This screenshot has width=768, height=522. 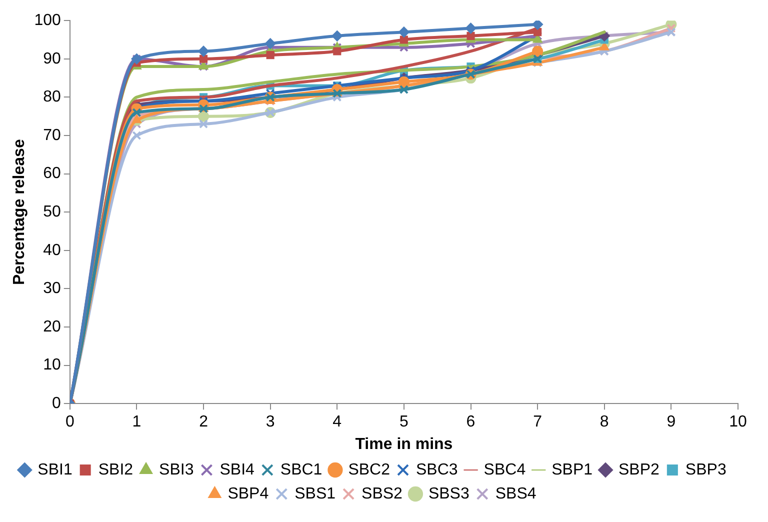 What do you see at coordinates (55, 469) in the screenshot?
I see `legend-label: SBI1` at bounding box center [55, 469].